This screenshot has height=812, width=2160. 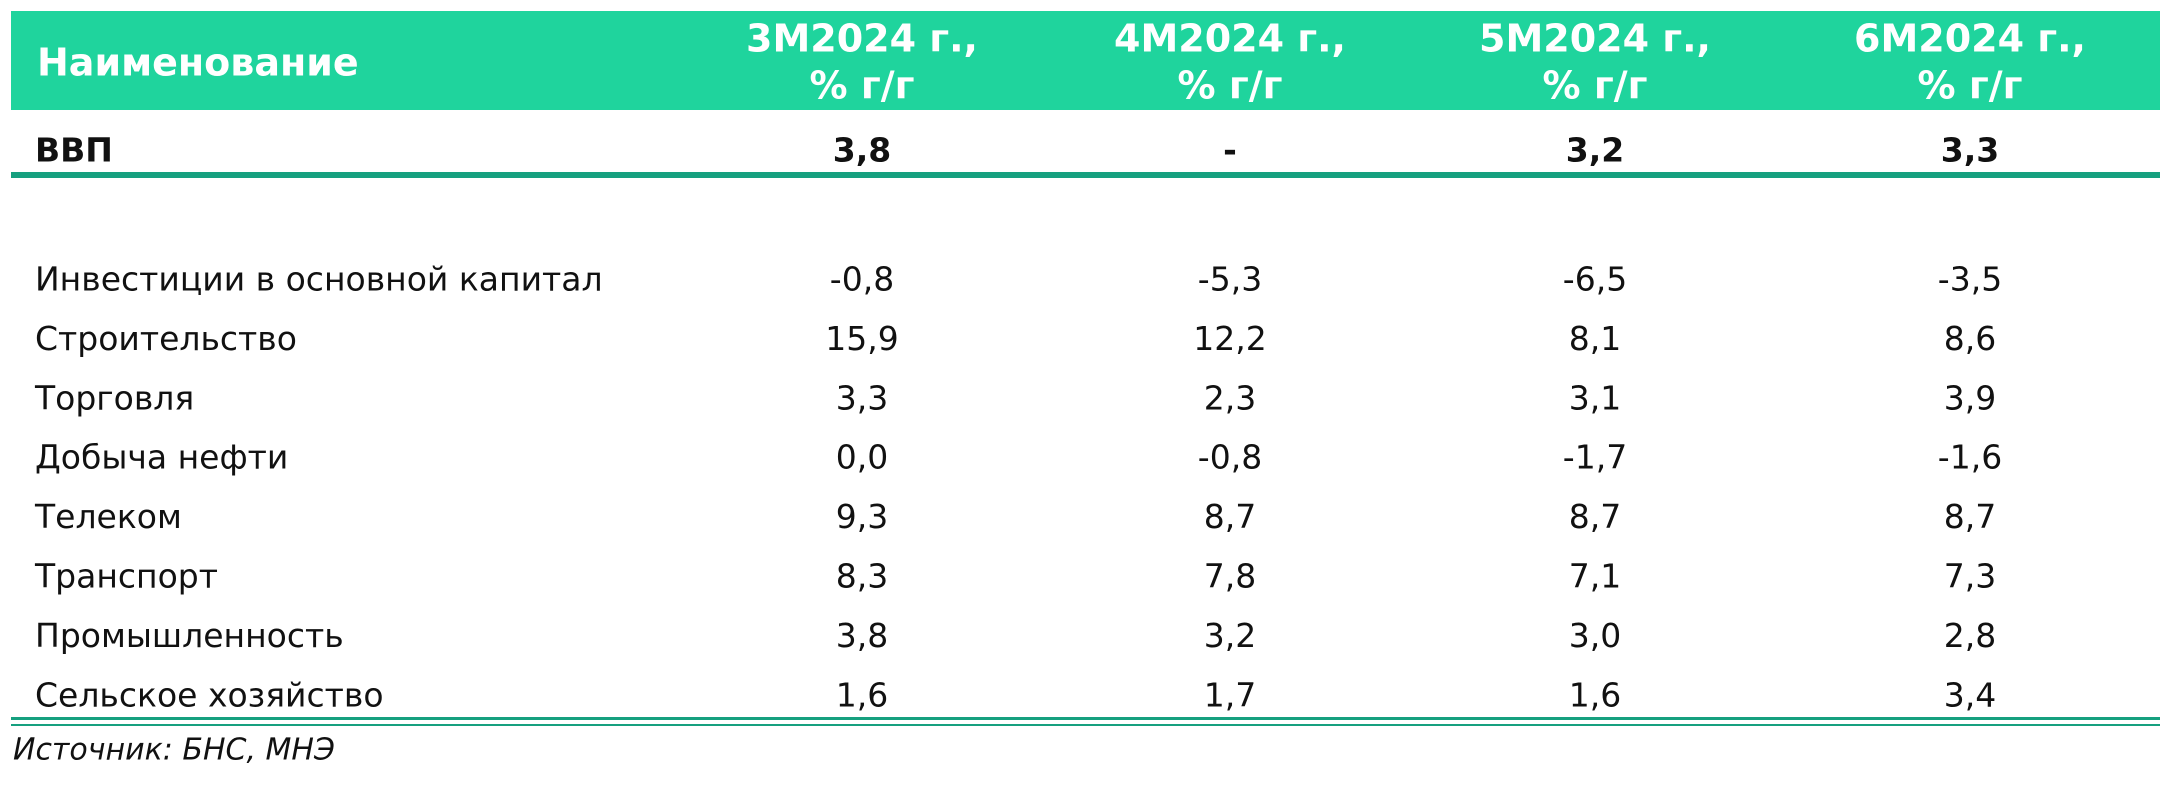 What do you see at coordinates (74, 150) in the screenshot?
I see `row-label: ВВП` at bounding box center [74, 150].